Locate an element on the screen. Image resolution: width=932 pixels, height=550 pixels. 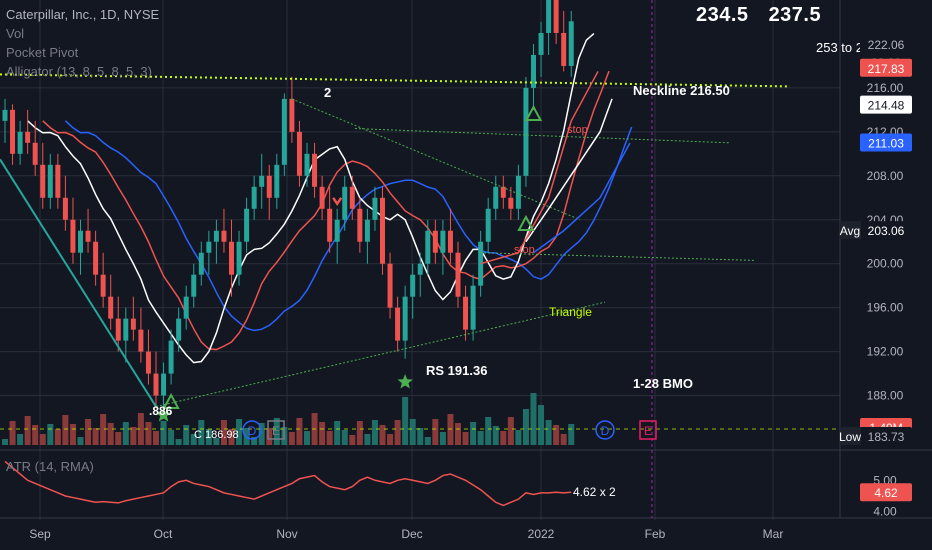
price-label-value: 222.06 is located at coordinates (886, 45).